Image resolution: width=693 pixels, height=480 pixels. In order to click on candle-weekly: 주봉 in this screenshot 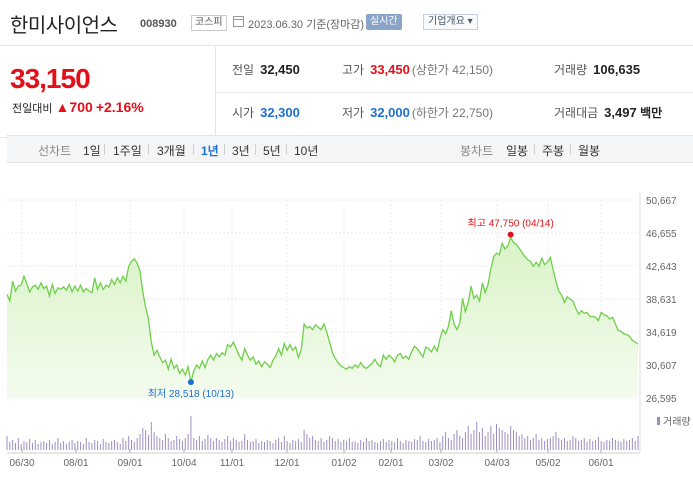, I will do `click(553, 151)`.